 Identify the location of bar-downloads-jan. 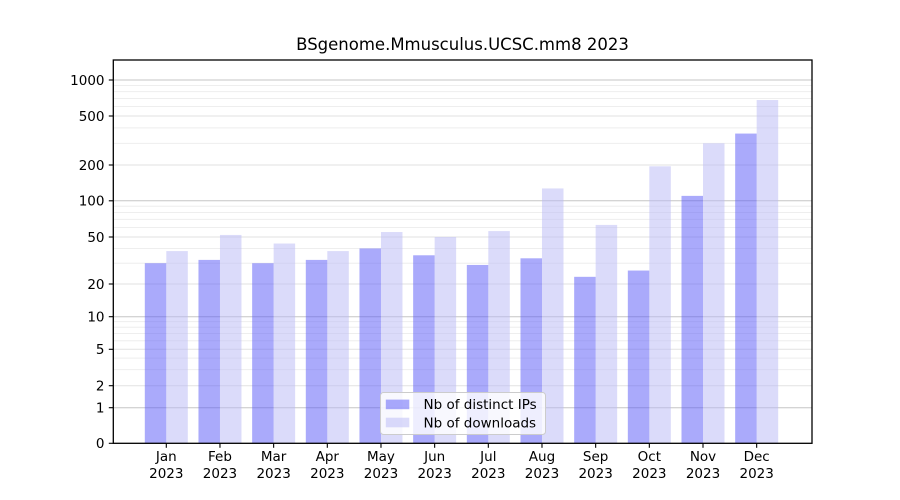
(177, 347).